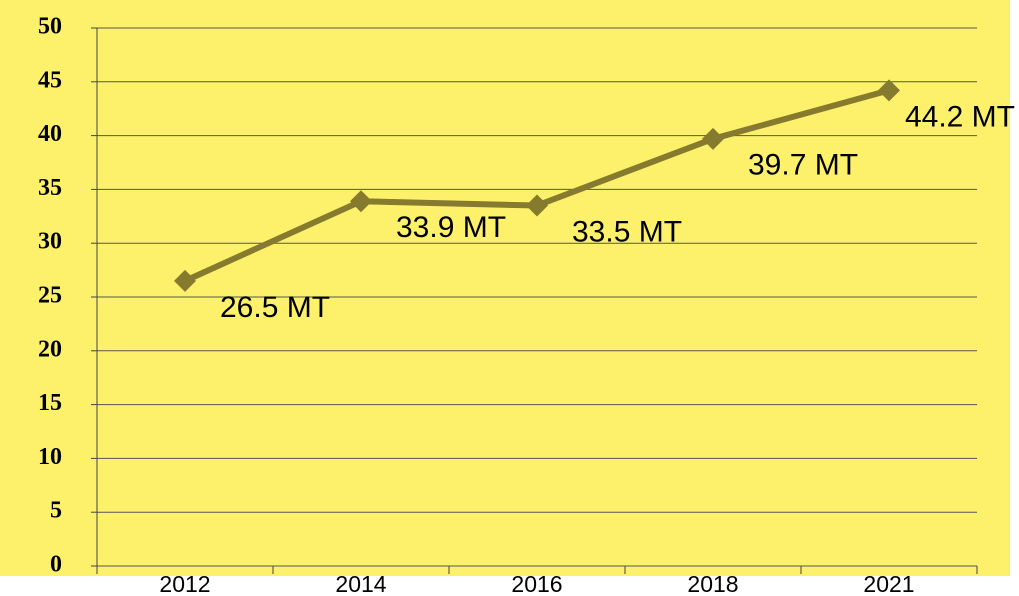 This screenshot has width=1019, height=596. Describe the element at coordinates (50, 27) in the screenshot. I see `y-tick-label: 50` at that location.